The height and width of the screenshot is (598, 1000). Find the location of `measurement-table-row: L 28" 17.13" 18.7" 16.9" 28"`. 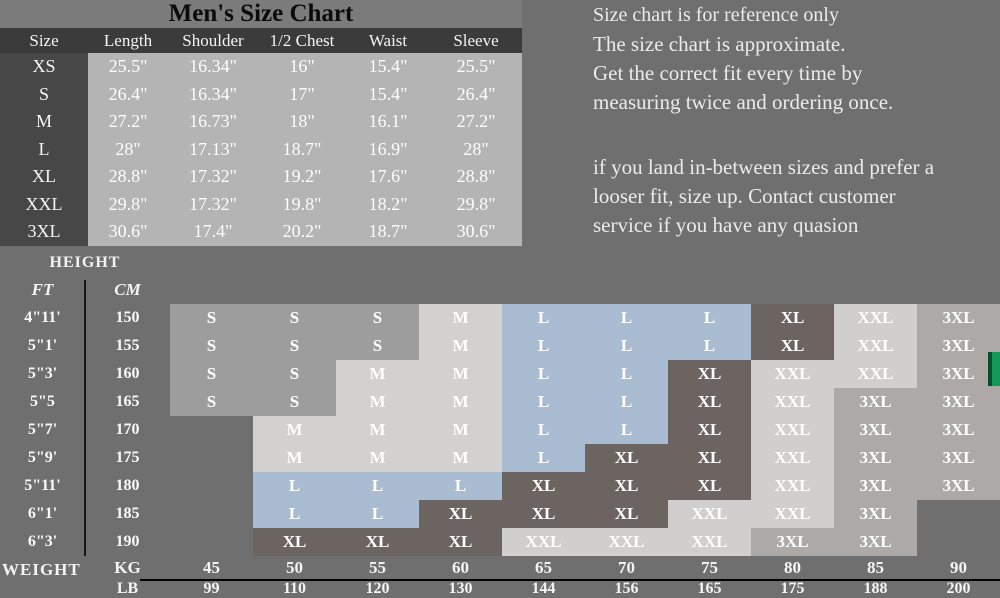

measurement-table-row: L 28" 17.13" 18.7" 16.9" 28" is located at coordinates (261, 149).